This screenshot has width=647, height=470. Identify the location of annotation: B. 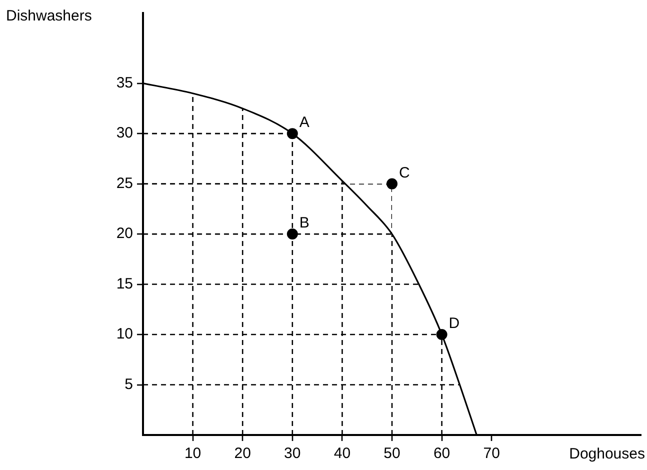
(304, 223).